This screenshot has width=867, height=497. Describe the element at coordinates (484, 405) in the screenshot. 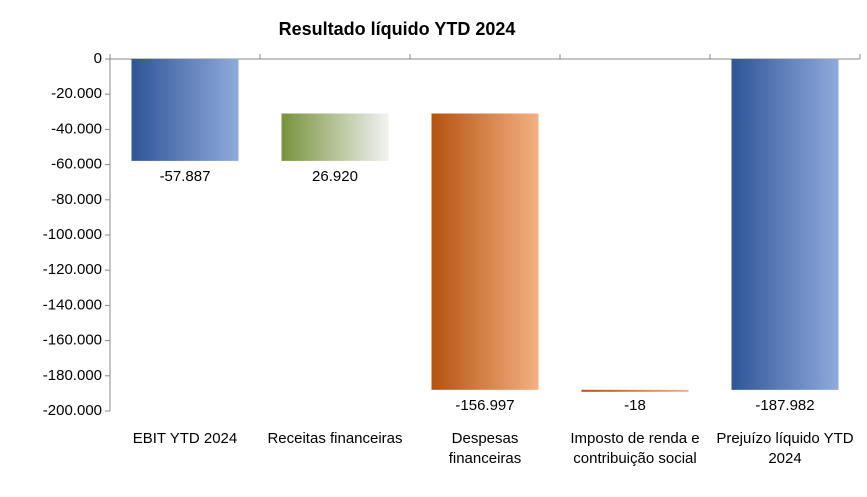

I see `value-label: -156.997` at that location.